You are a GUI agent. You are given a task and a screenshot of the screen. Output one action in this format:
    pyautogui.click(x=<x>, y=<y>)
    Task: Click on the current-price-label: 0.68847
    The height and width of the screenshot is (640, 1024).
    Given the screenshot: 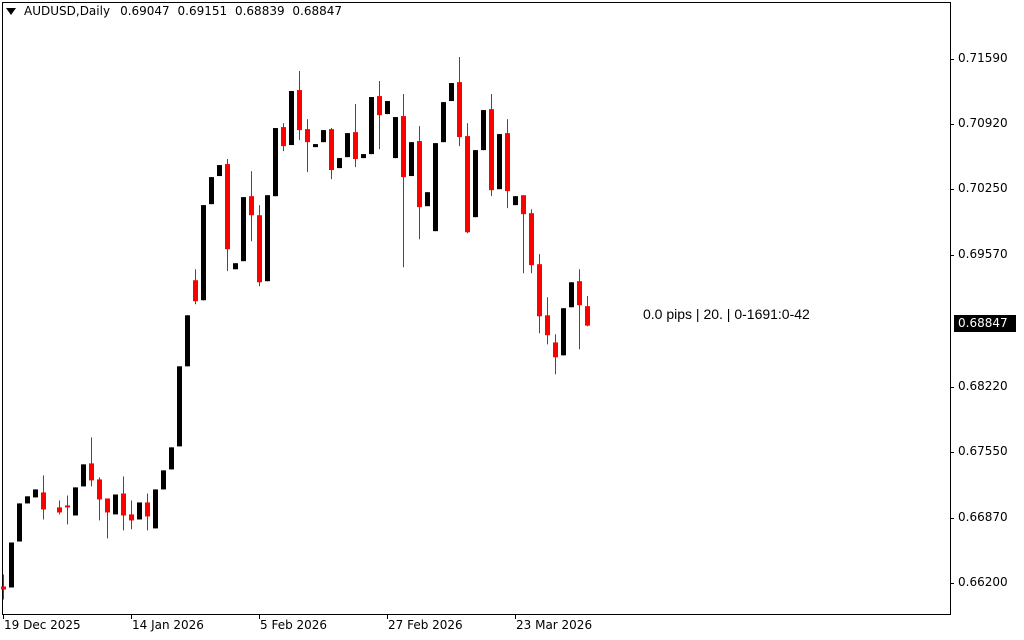 What is the action you would take?
    pyautogui.click(x=985, y=323)
    